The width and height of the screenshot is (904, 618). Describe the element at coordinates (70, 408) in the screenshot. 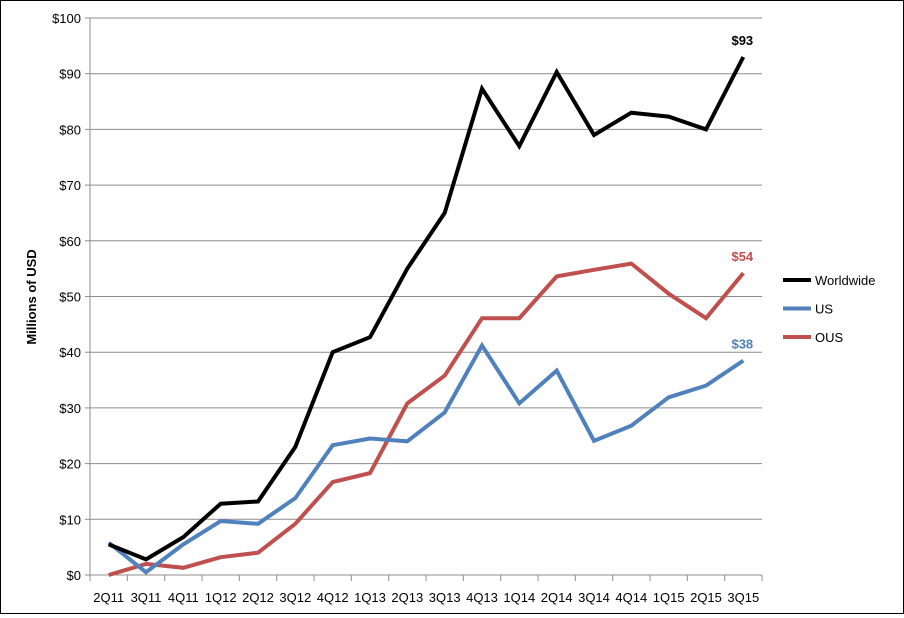

I see `y-tick-label: $30` at that location.